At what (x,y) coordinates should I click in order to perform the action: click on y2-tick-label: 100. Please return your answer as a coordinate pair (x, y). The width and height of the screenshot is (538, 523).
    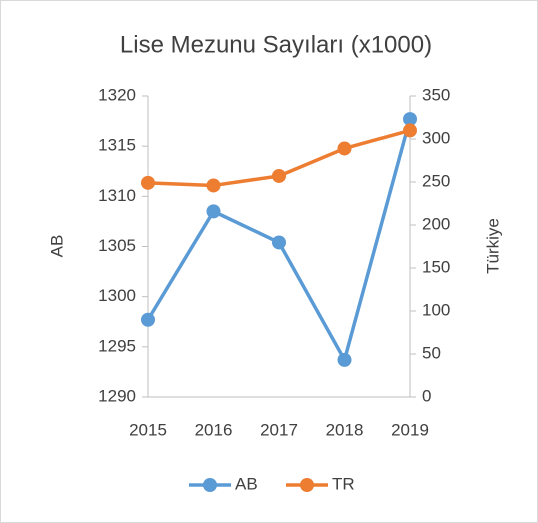
    Looking at the image, I should click on (436, 309).